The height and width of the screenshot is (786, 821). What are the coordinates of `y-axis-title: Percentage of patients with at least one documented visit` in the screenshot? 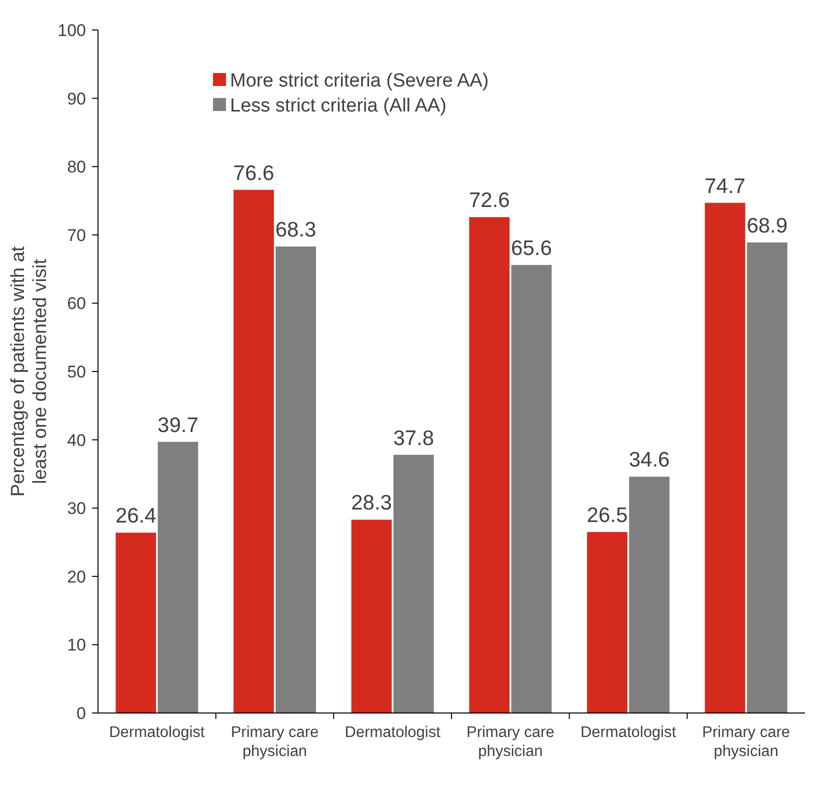 It's located at (29, 371).